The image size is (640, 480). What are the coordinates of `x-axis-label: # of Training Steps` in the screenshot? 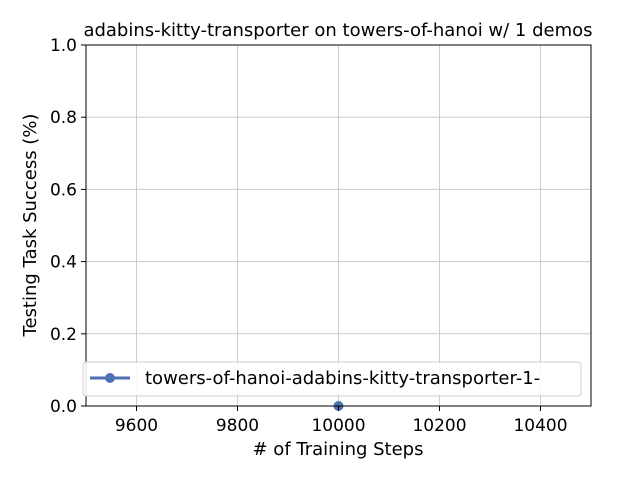 It's located at (338, 449).